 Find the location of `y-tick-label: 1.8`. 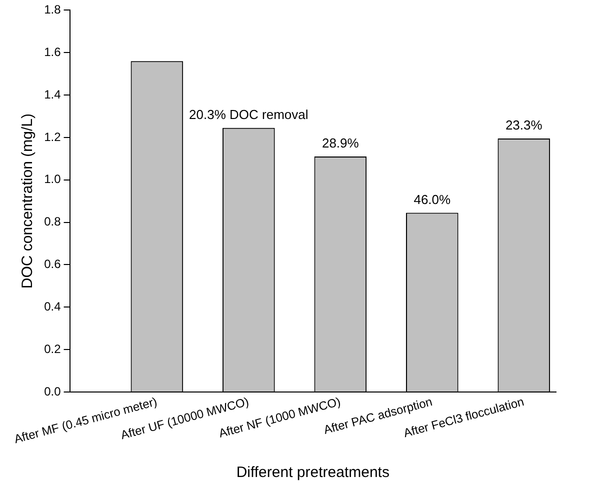

y-tick-label: 1.8 is located at coordinates (53, 9).